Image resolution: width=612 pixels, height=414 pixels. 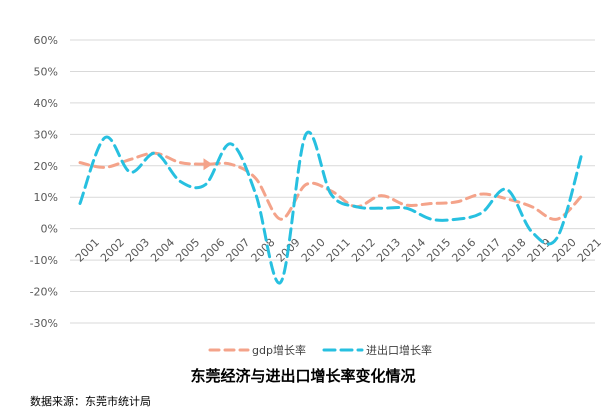 What do you see at coordinates (46, 166) in the screenshot?
I see `y-tick-label: 20%` at bounding box center [46, 166].